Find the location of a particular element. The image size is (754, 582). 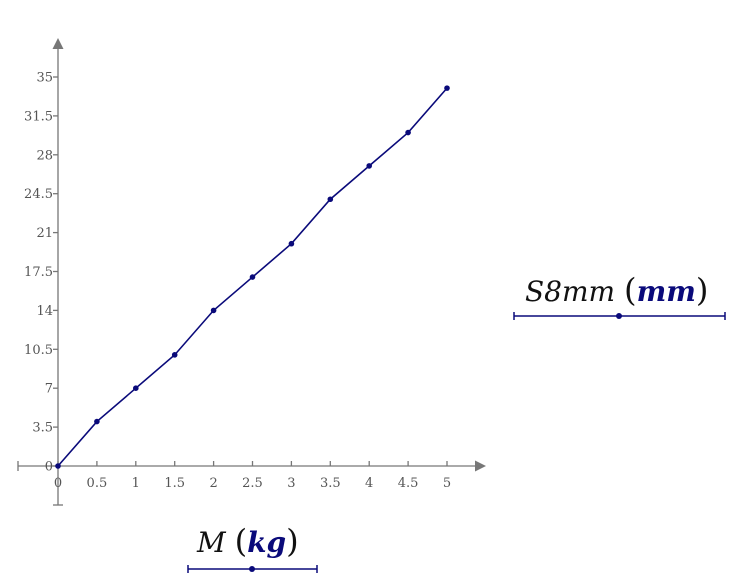

x-ticks: 0 0.5 1 1.5 2 2.5 3 3.5 4 4.5 5 is located at coordinates (252, 476).